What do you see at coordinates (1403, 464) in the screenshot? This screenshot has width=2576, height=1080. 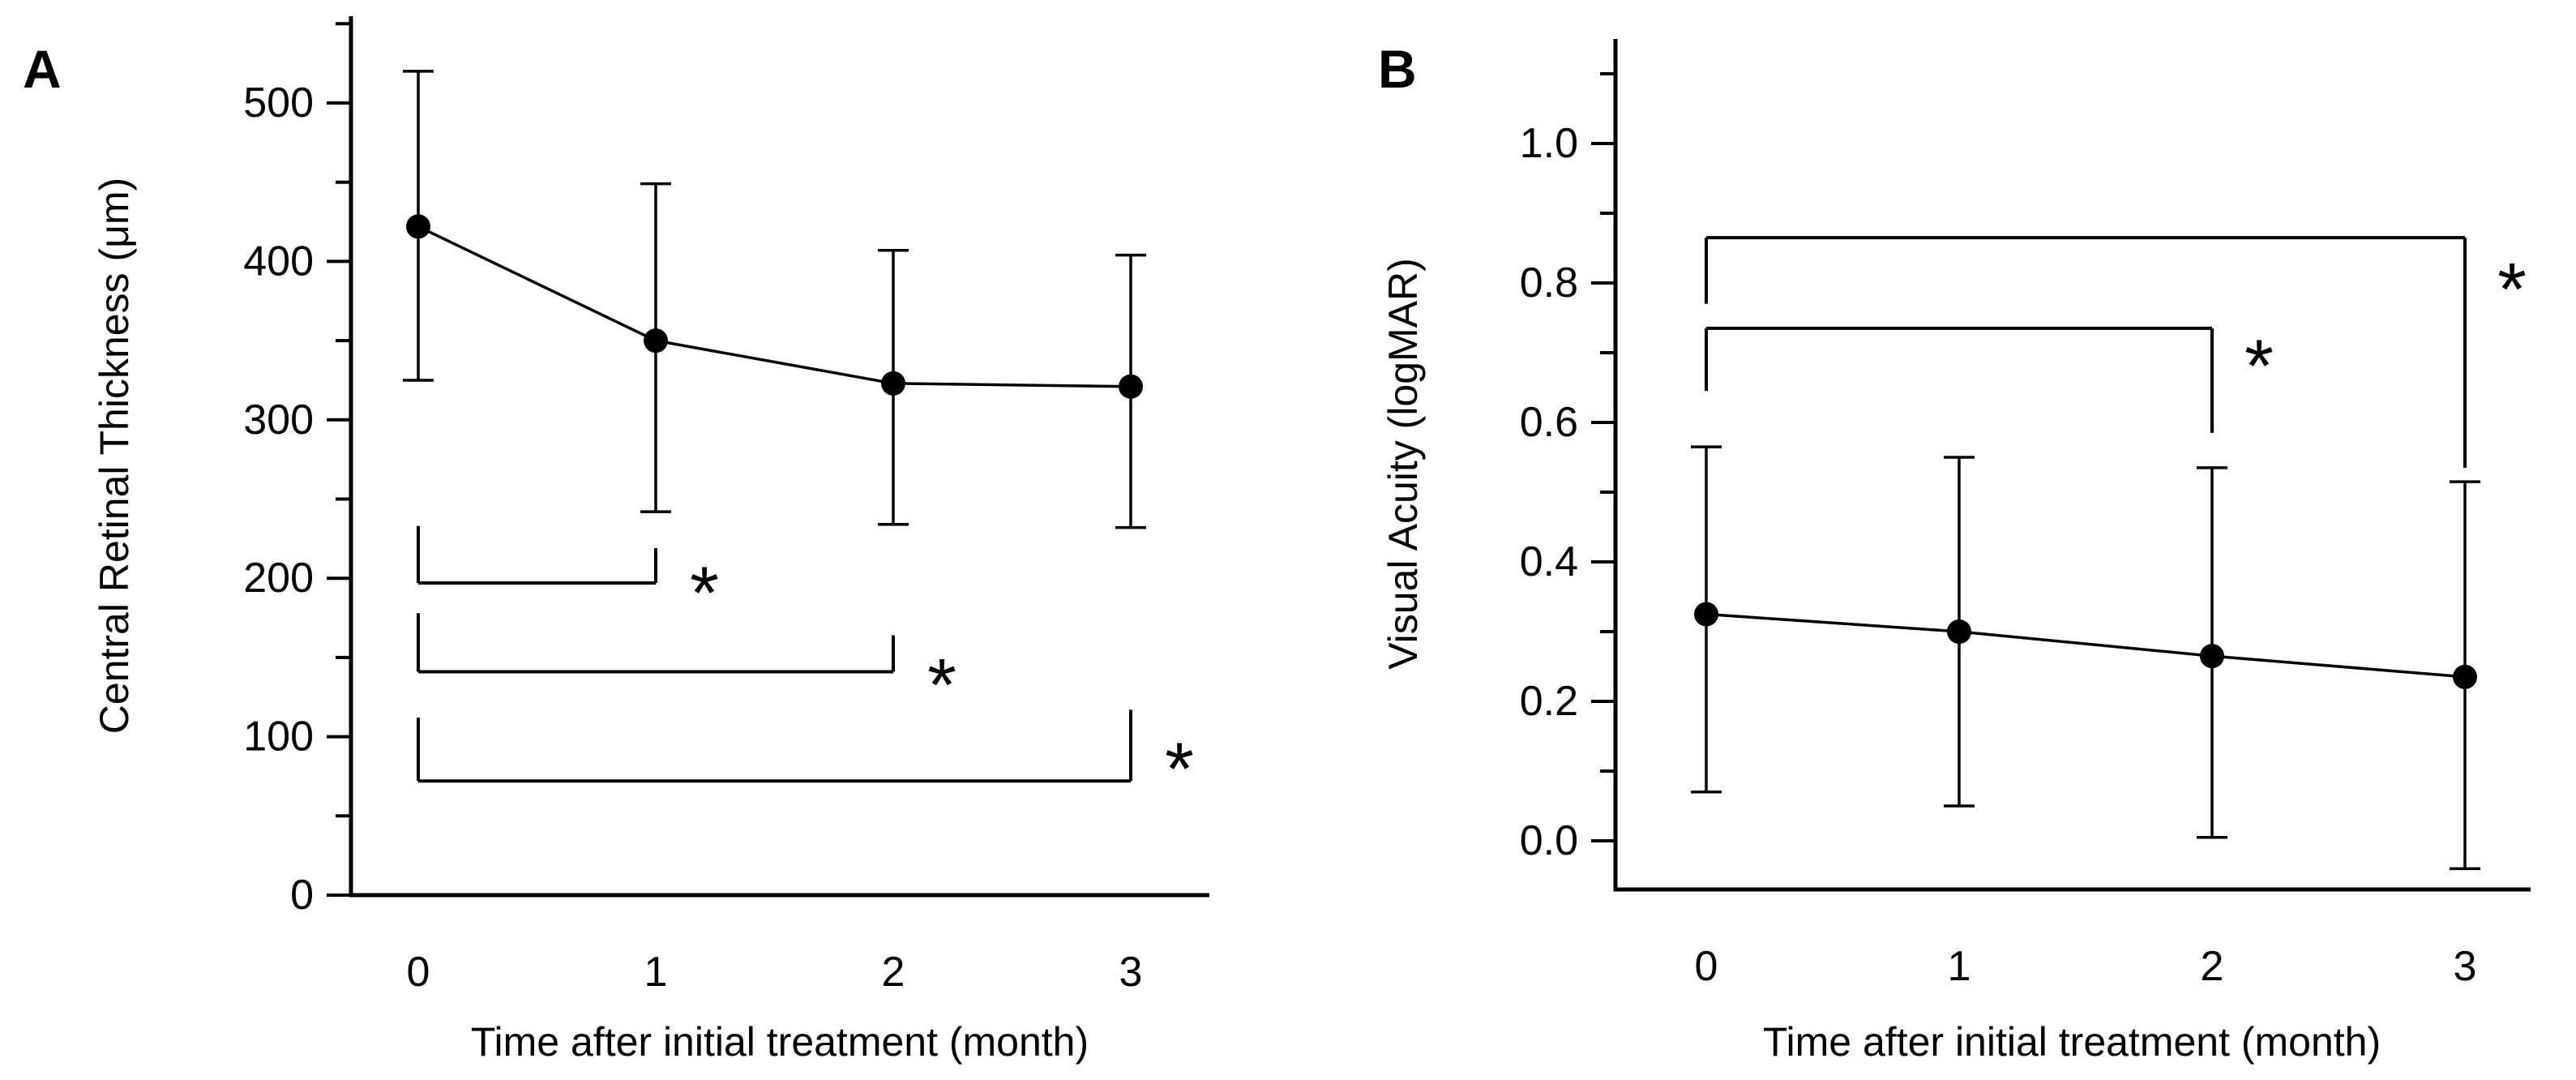 I see `y-axis-title-b: Visual Acuity (logMAR)` at bounding box center [1403, 464].